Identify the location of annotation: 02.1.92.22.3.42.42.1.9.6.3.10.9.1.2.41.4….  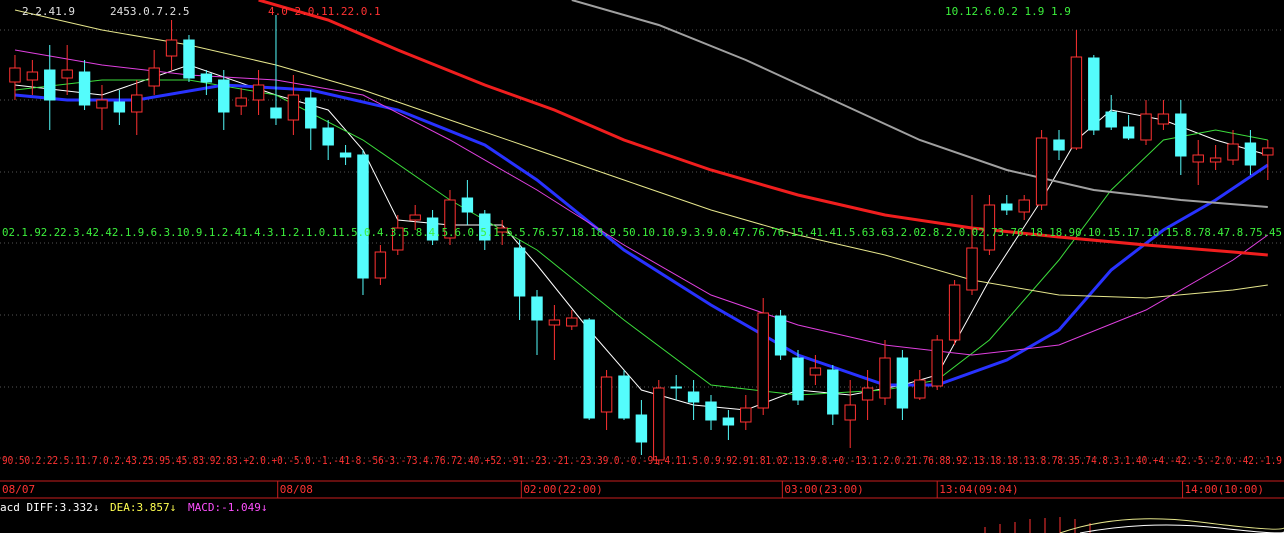
(642, 232).